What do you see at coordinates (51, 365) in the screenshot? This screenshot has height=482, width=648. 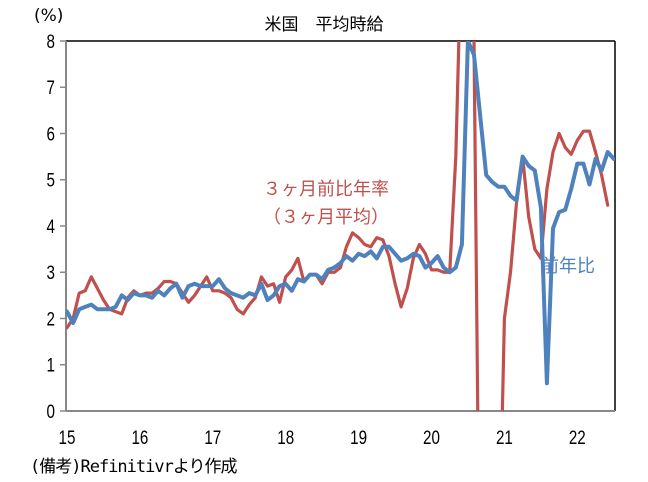 I see `y-tick-label: 1` at bounding box center [51, 365].